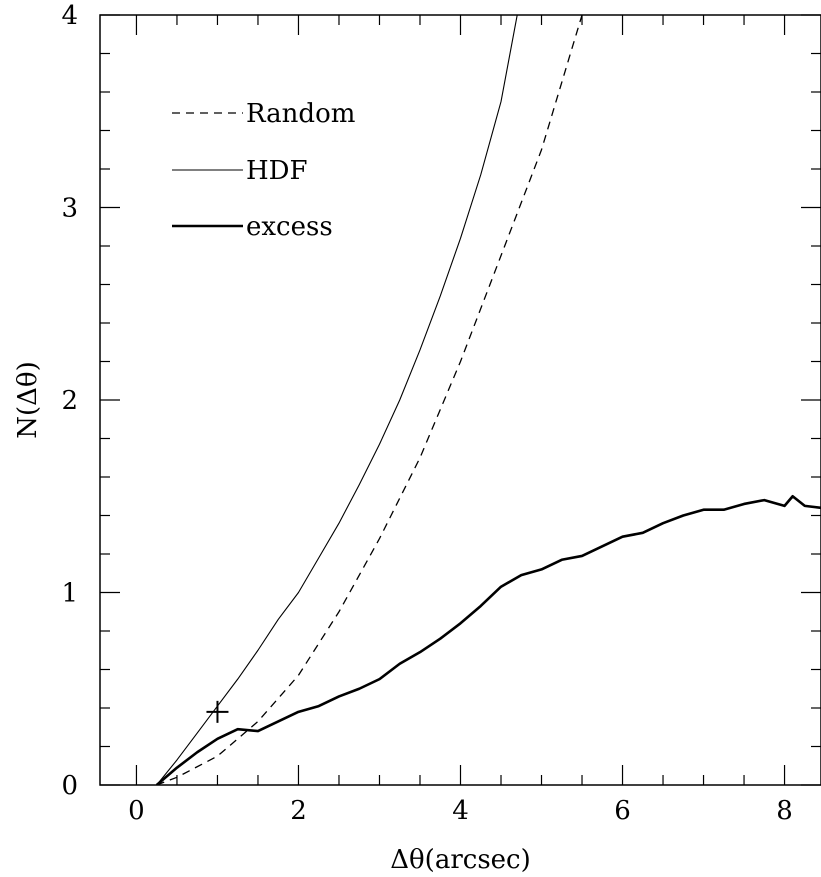 This screenshot has height=877, width=821. What do you see at coordinates (460, 860) in the screenshot?
I see `x-axis-label: Δθ(arcsec)` at bounding box center [460, 860].